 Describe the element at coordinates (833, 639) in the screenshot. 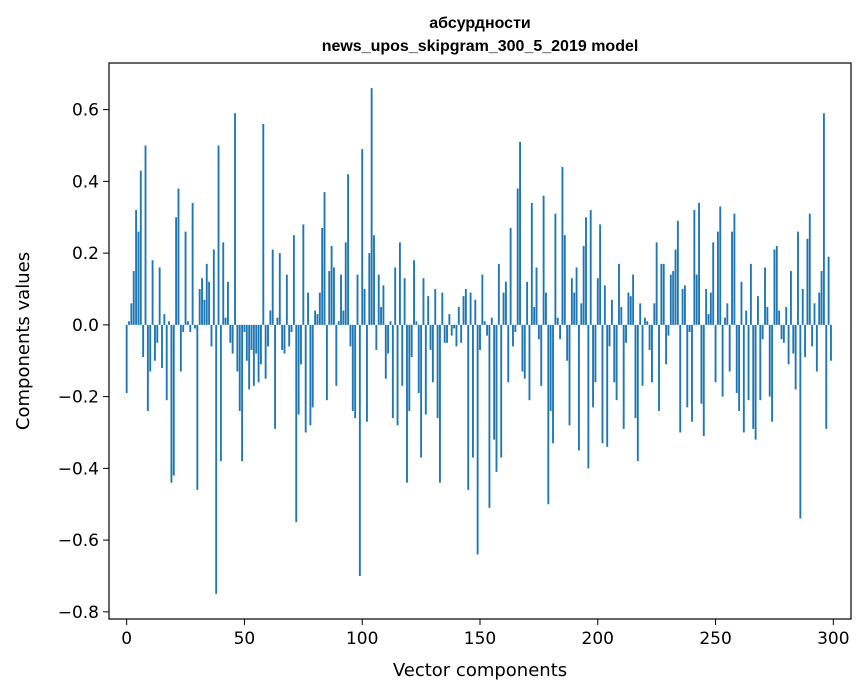

I see `x-tick-label: 300` at that location.